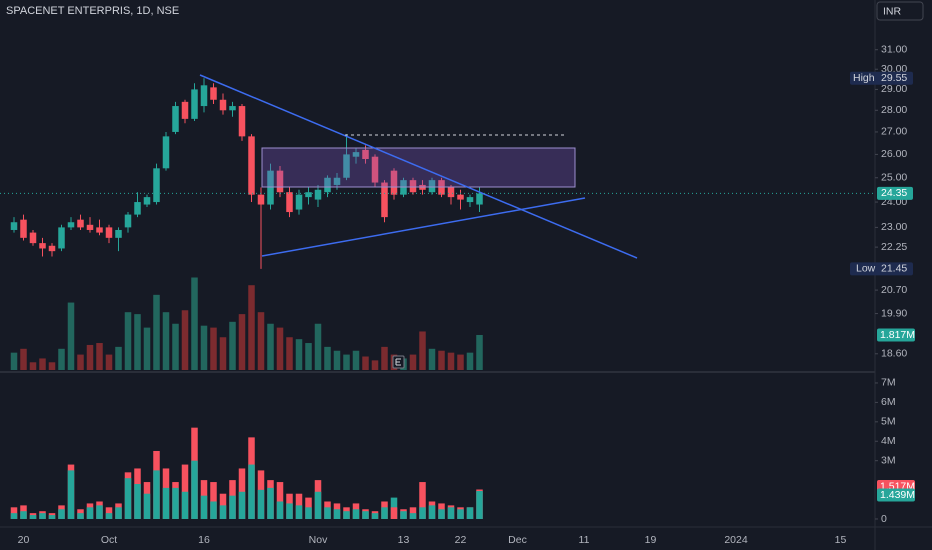 The width and height of the screenshot is (932, 550). Describe the element at coordinates (888, 383) in the screenshot. I see `y-tick-label: 7M` at that location.